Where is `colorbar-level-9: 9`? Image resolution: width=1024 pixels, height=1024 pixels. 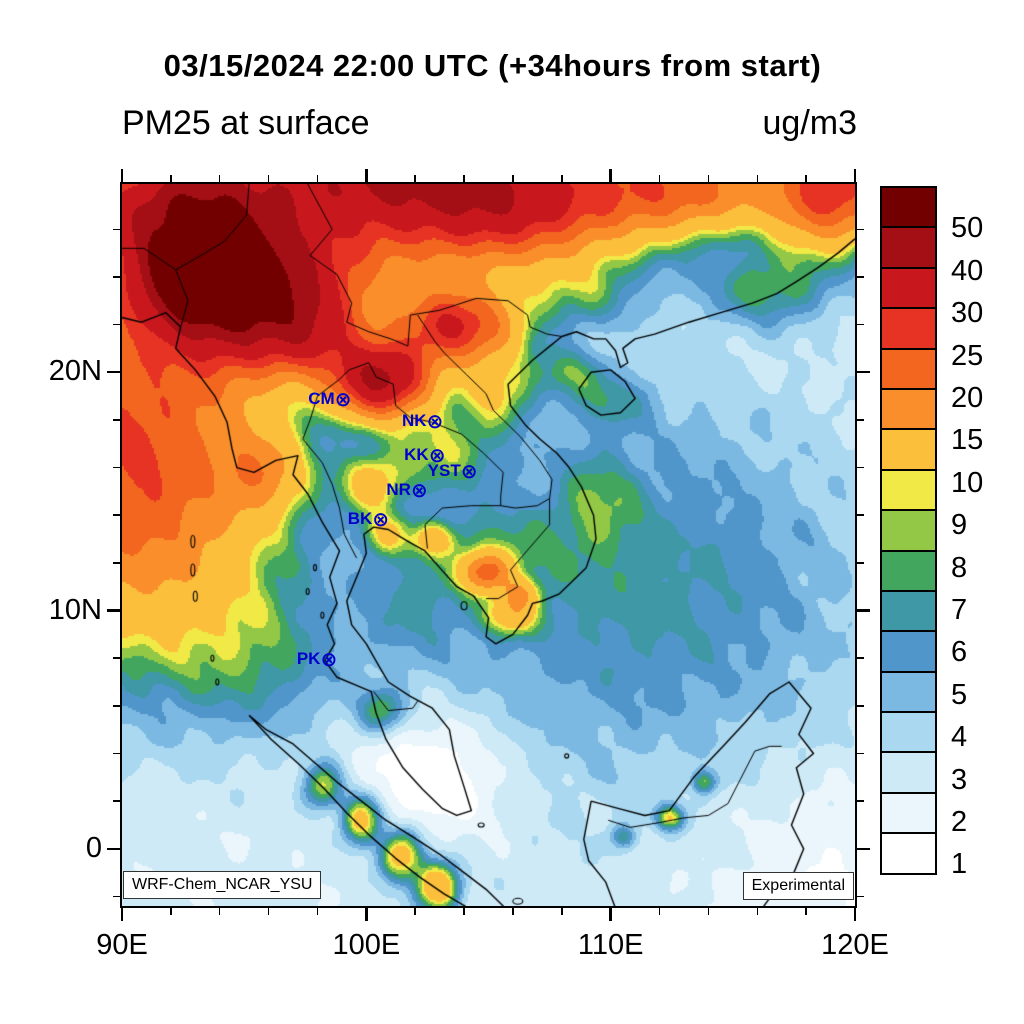 colorbar-level-9: 9 is located at coordinates (959, 525).